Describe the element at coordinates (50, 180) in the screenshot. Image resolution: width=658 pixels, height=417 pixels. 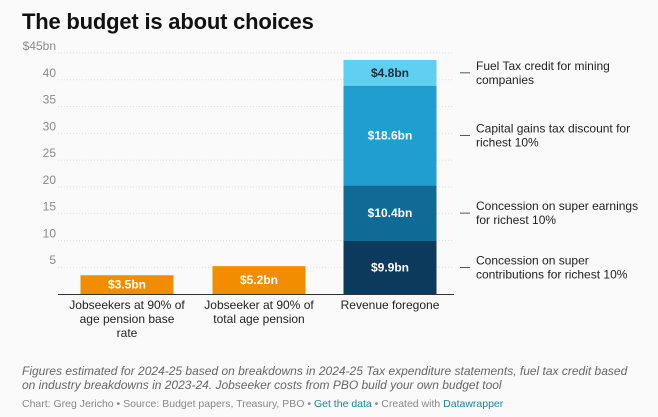
I see `y-tick-label: 20` at that location.